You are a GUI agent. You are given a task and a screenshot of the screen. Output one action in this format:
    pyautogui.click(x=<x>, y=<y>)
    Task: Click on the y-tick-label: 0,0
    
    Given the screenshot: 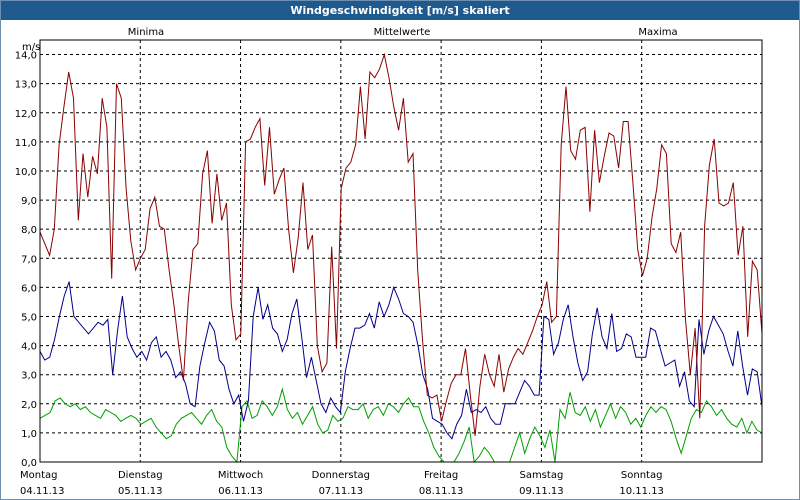 What is the action you would take?
    pyautogui.click(x=29, y=463)
    